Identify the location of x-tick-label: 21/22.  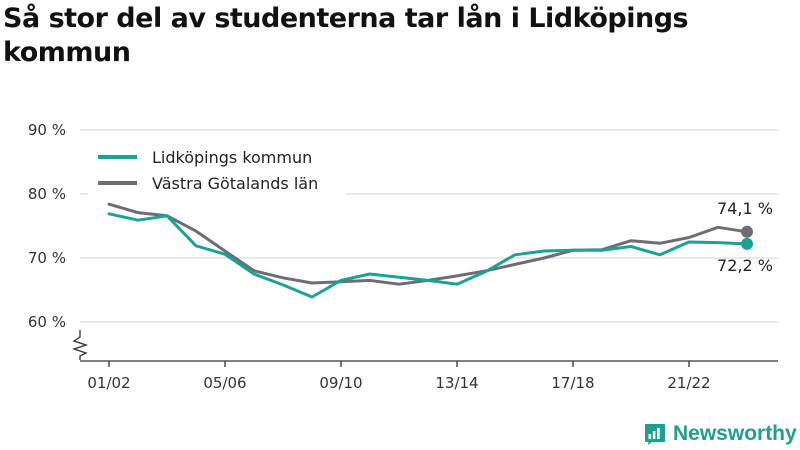
(688, 383).